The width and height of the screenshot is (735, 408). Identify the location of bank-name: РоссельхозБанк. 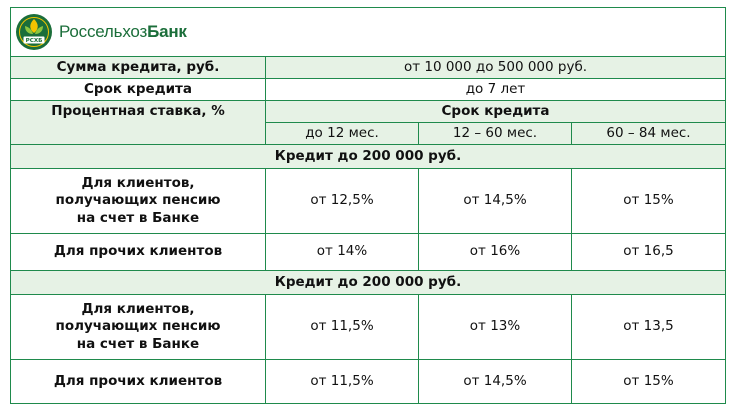
(123, 32).